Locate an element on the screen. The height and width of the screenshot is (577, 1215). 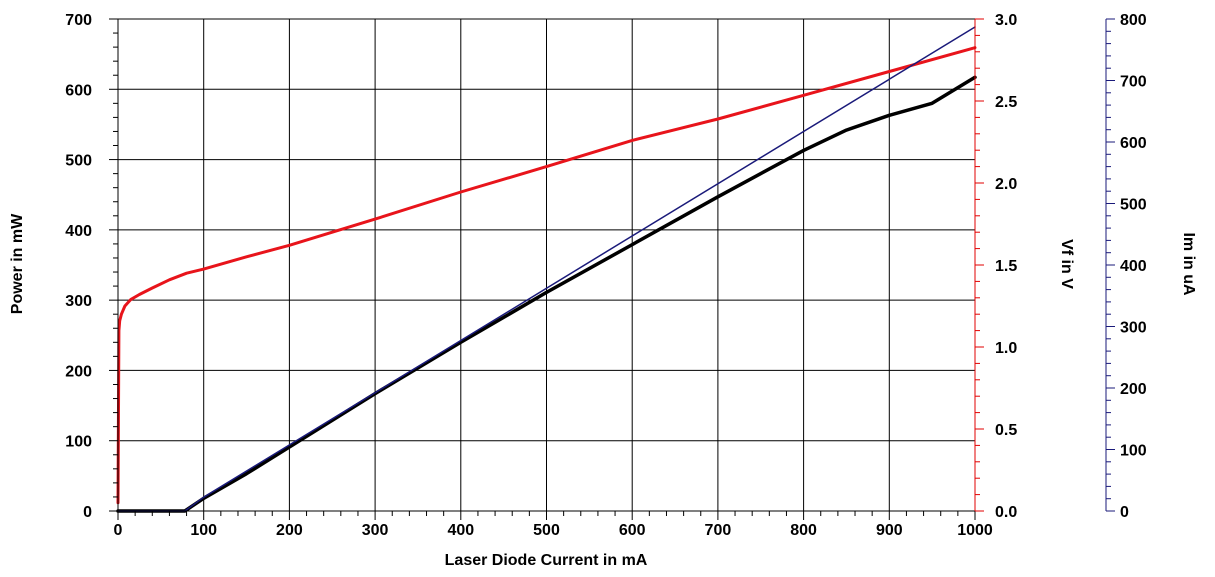
x-tick-label: 800 is located at coordinates (803, 530).